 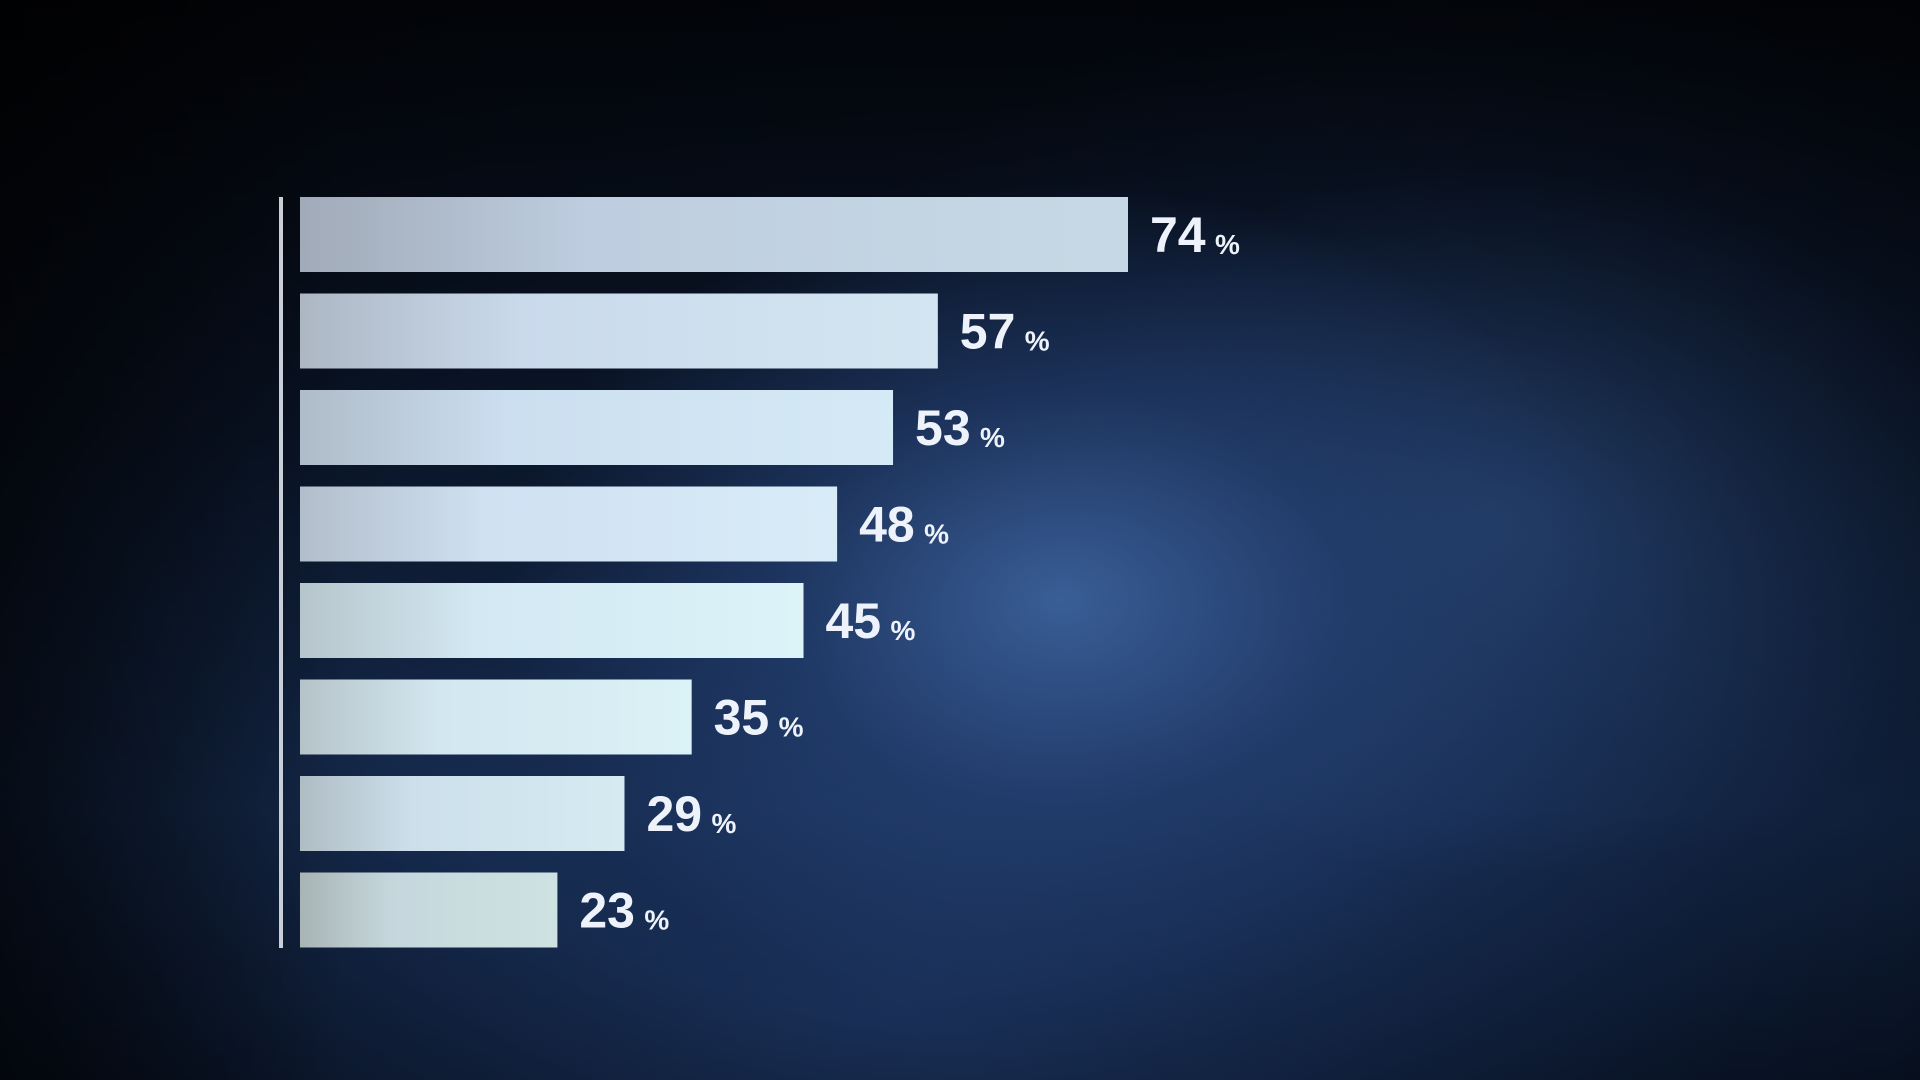 What do you see at coordinates (742, 718) in the screenshot?
I see `value-label-35: 35` at bounding box center [742, 718].